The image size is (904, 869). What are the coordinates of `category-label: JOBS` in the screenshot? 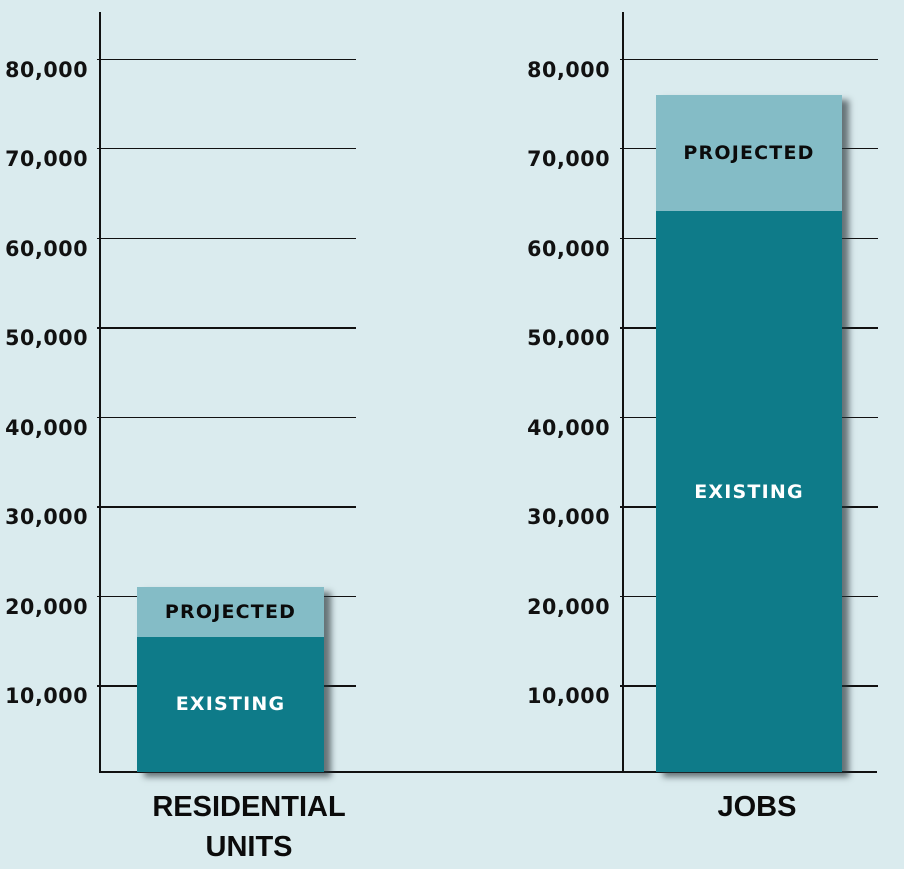 It's located at (755, 807).